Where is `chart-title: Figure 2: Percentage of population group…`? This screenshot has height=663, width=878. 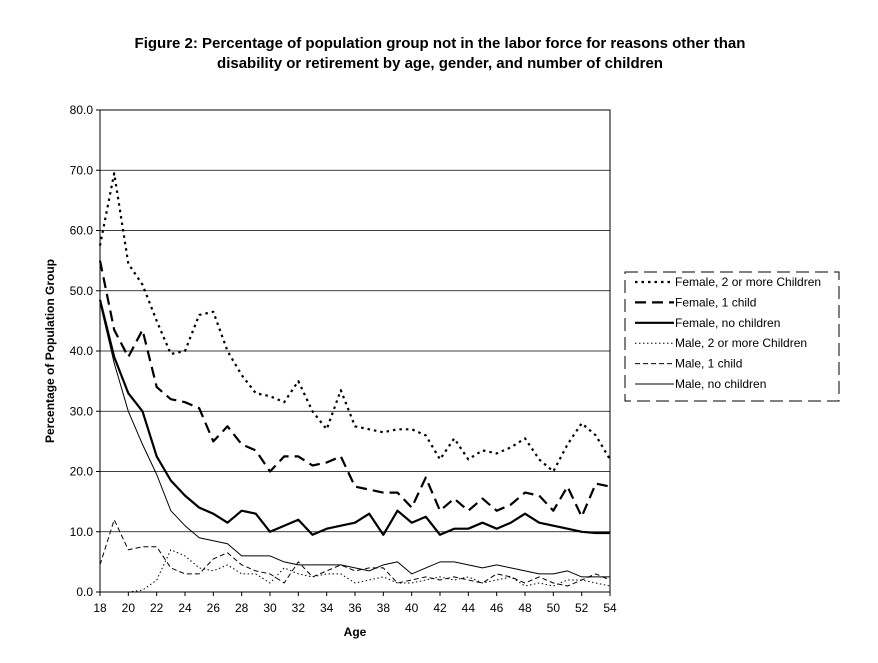
chart-title: Figure 2: Percentage of population group… is located at coordinates (440, 54).